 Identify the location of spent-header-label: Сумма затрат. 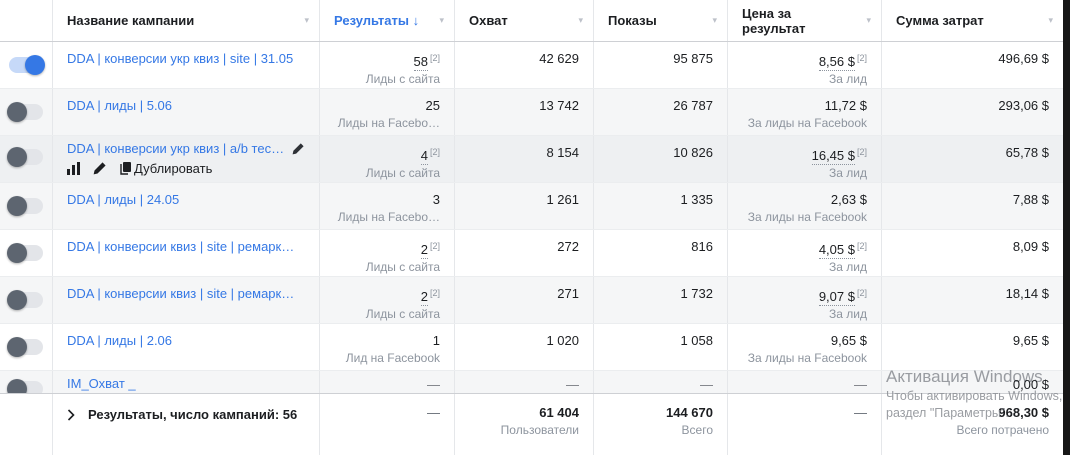
(940, 20).